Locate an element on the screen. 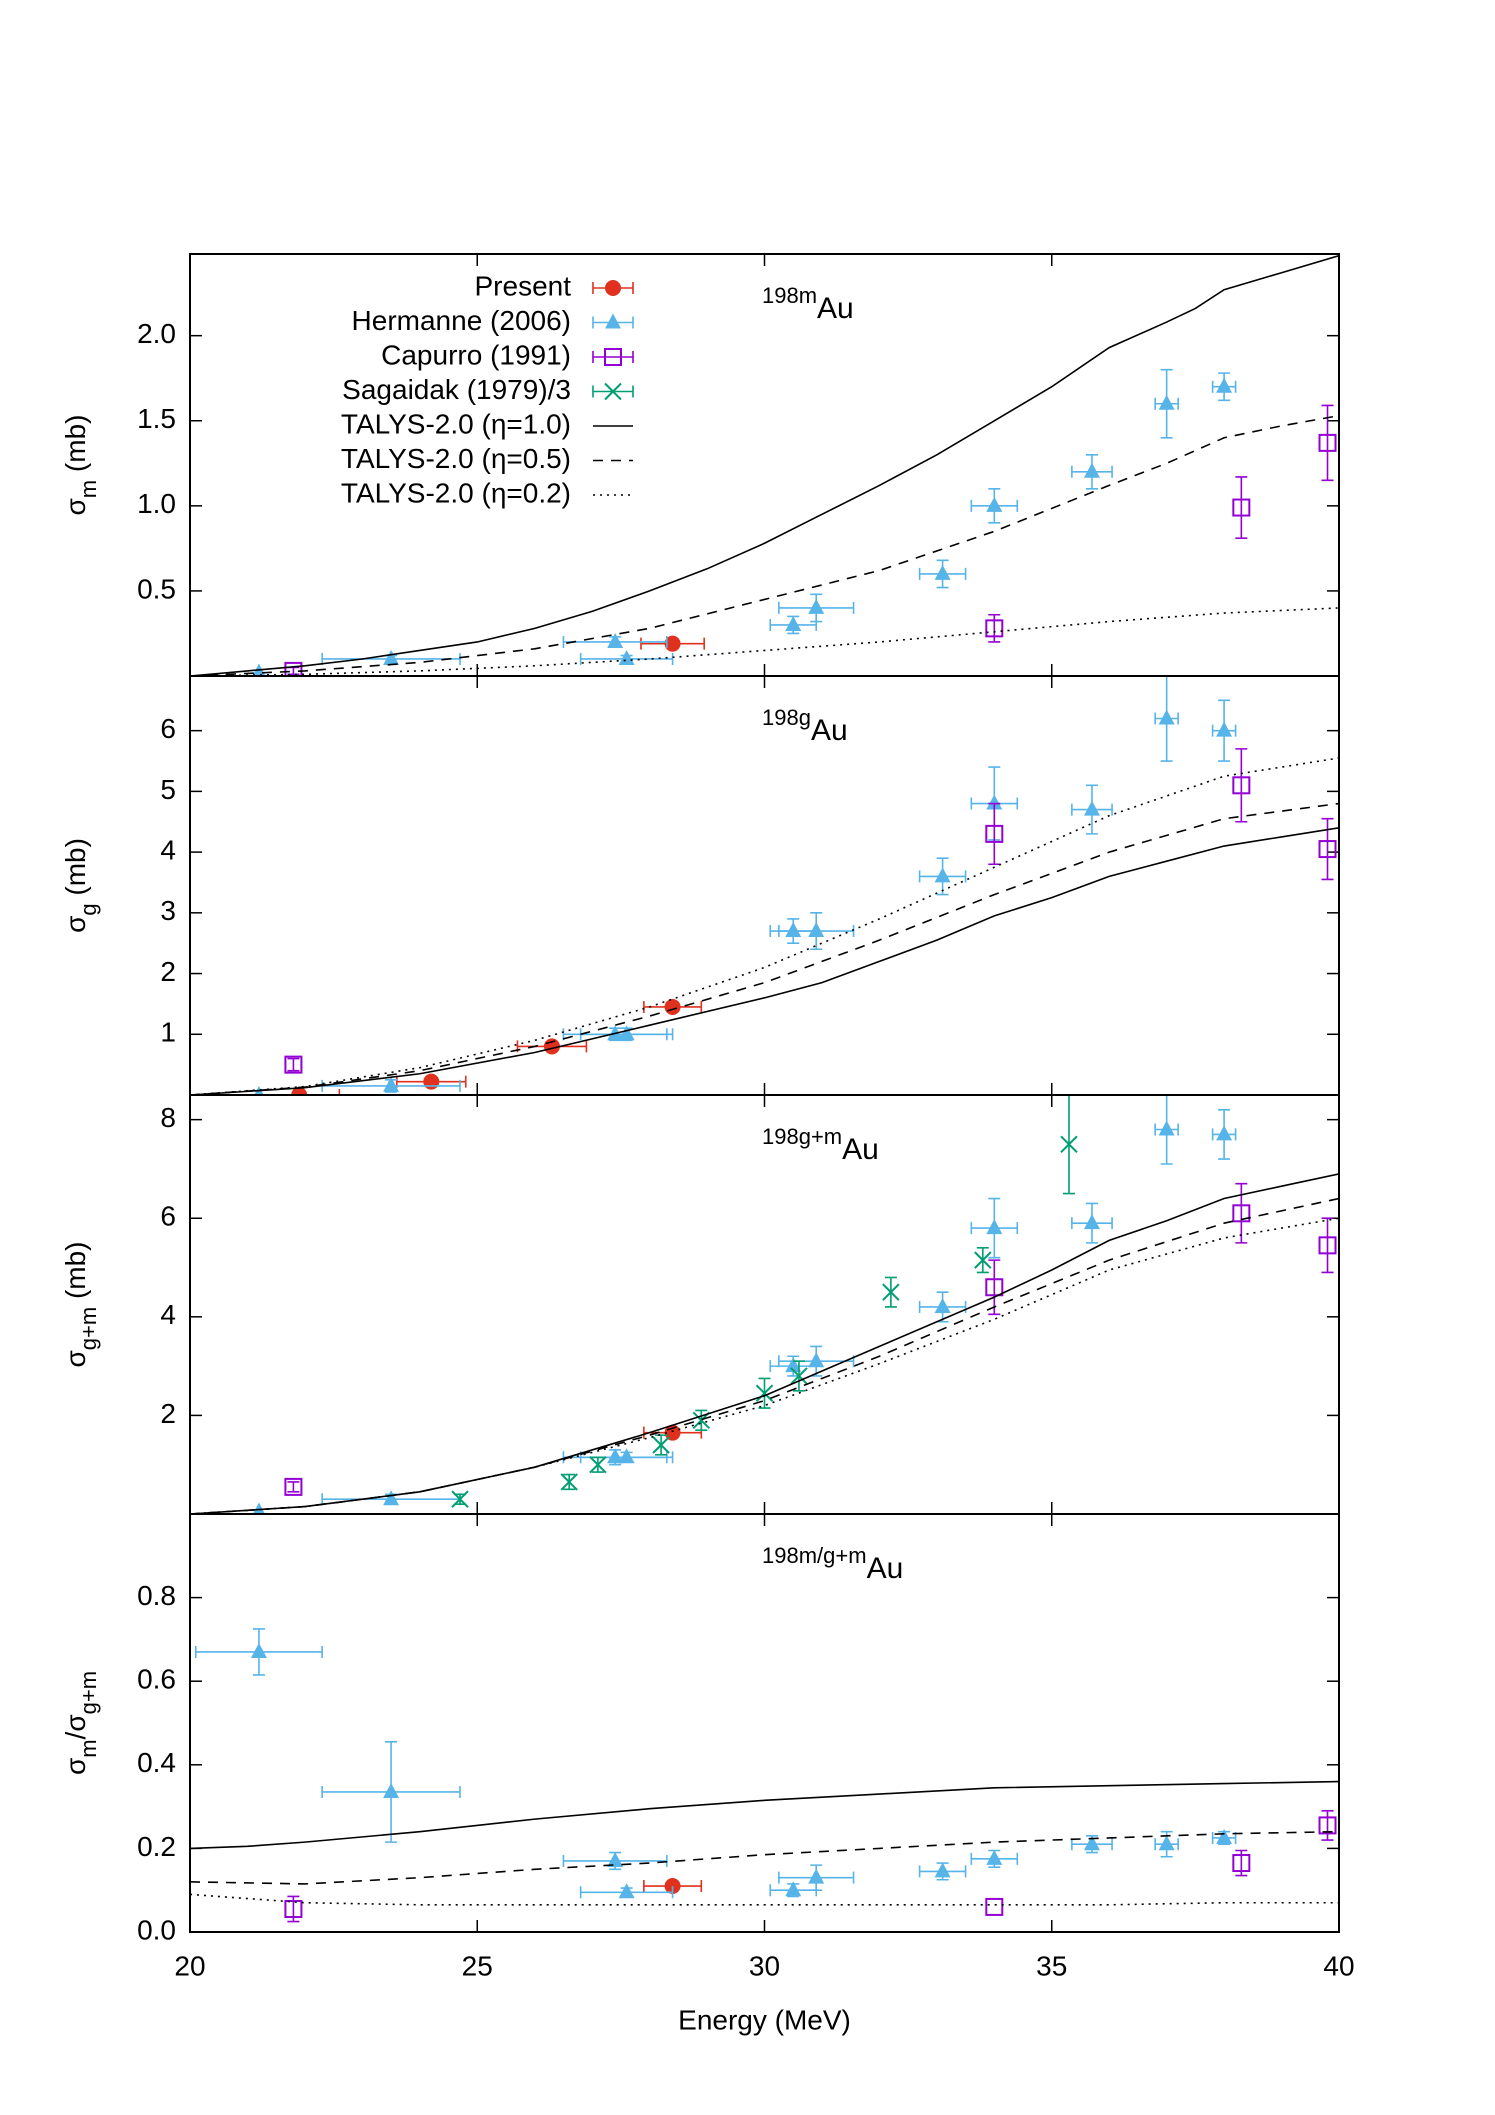 This screenshot has height=2115, width=1495. y-tick-label: 1 is located at coordinates (168, 1032).